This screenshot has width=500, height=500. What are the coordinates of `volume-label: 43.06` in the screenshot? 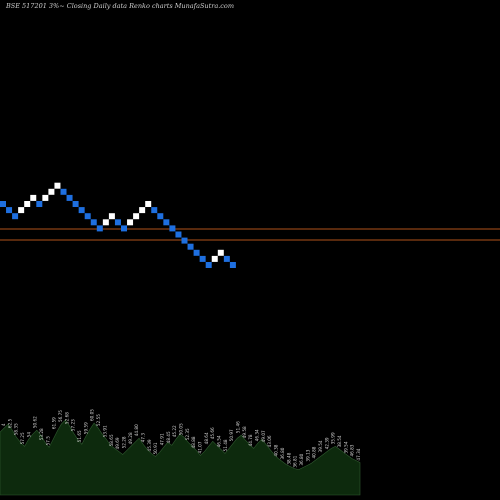 It's located at (269, 441).